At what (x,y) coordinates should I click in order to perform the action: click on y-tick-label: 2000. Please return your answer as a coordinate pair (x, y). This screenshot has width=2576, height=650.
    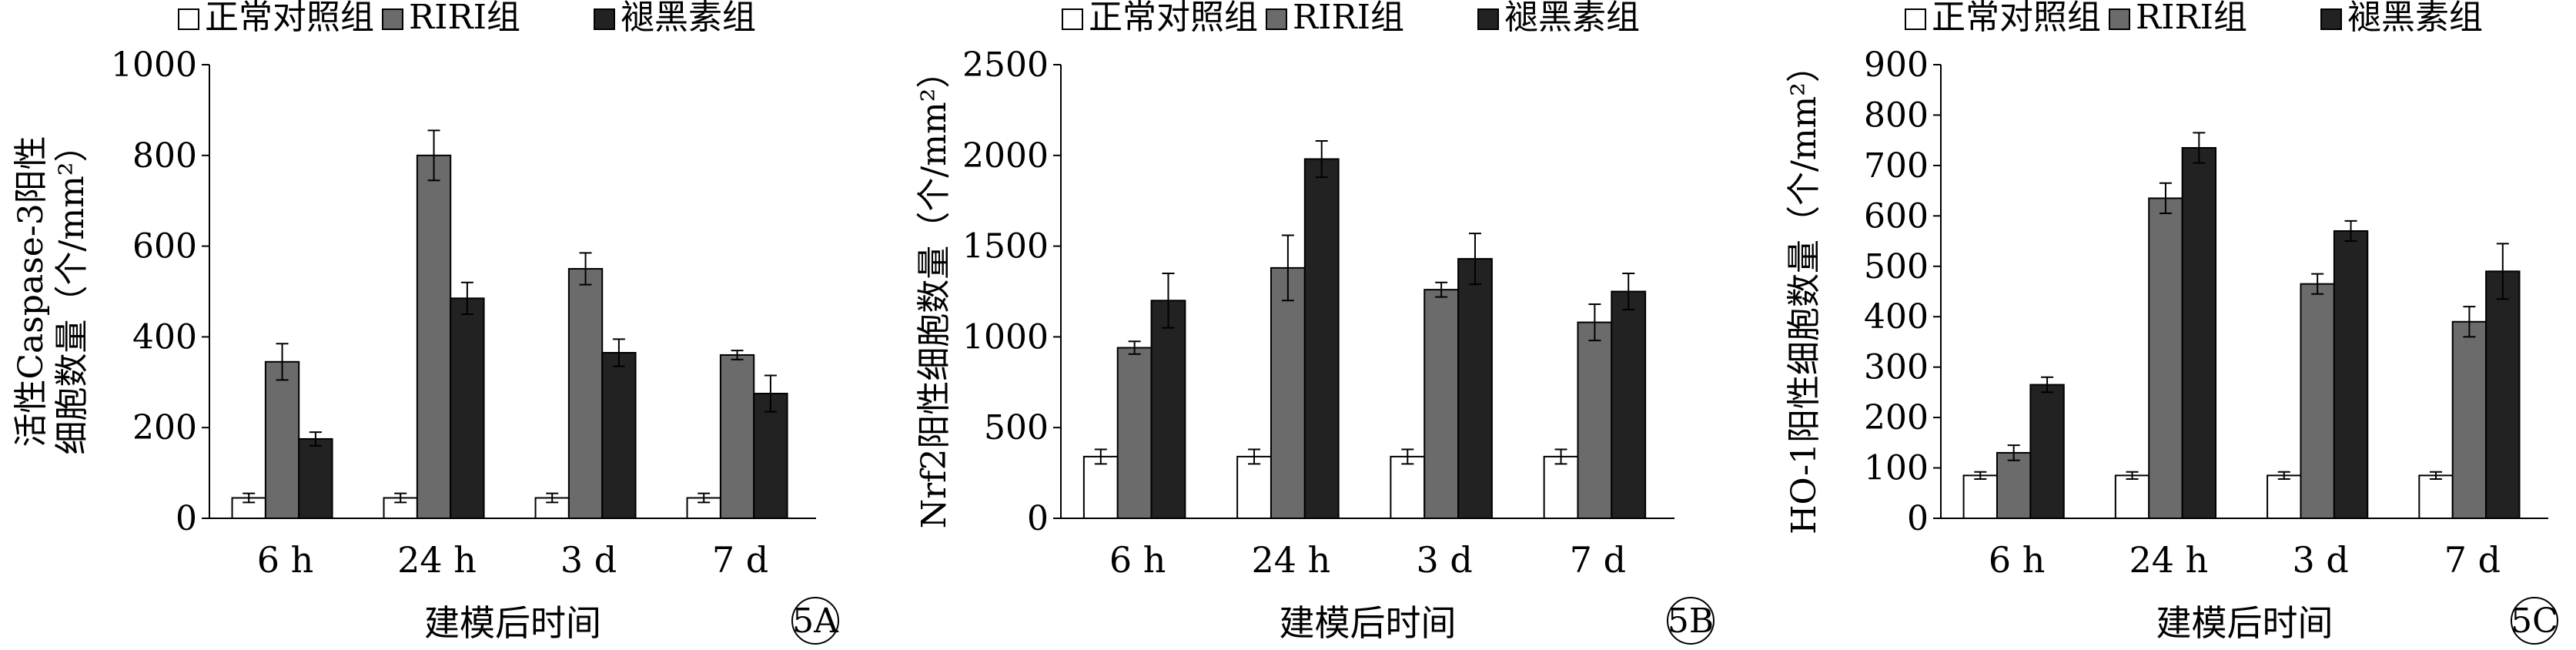
    Looking at the image, I should click on (1006, 156).